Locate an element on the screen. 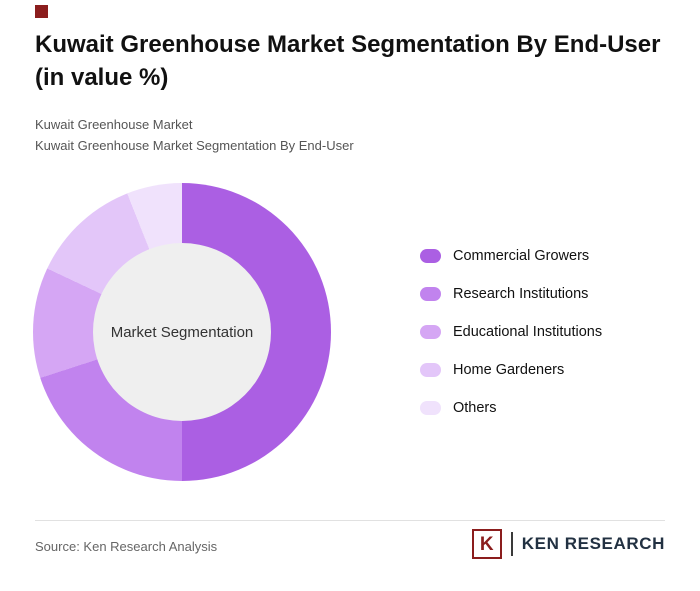  legend-label: Commercial Growers is located at coordinates (521, 256).